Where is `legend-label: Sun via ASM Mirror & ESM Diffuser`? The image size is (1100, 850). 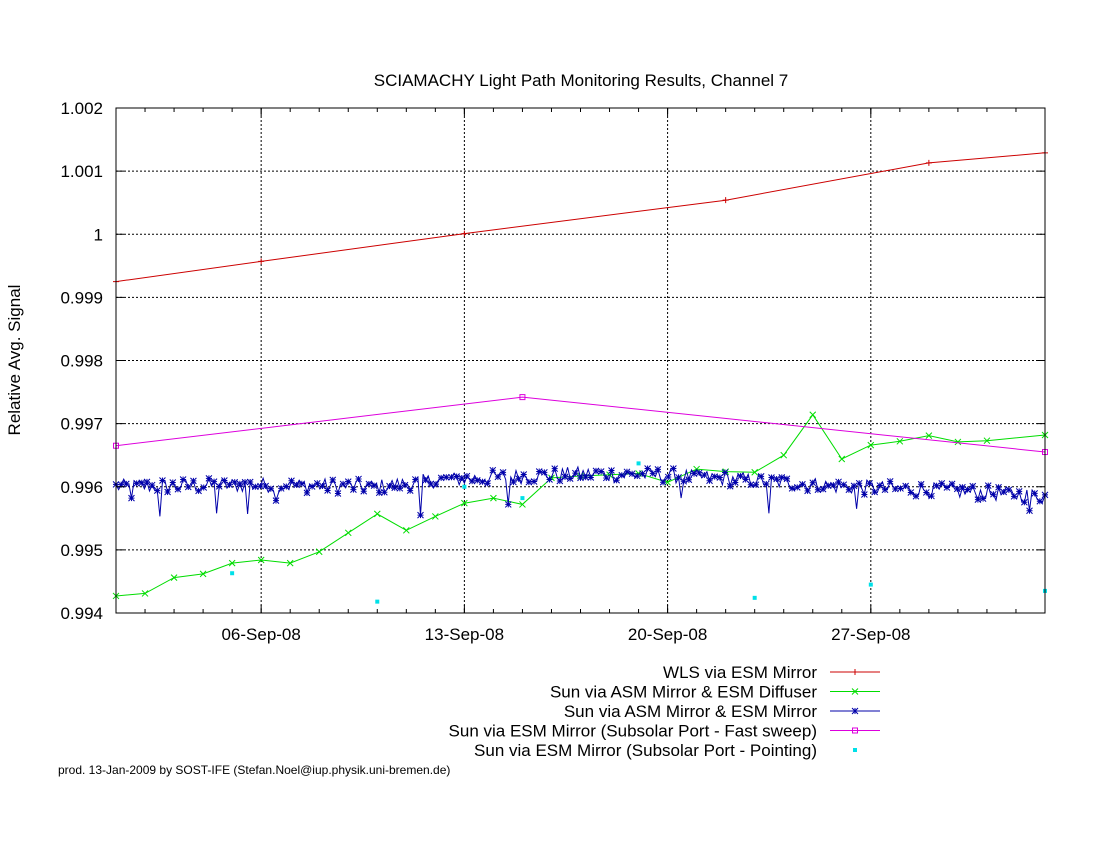
legend-label: Sun via ASM Mirror & ESM Diffuser is located at coordinates (683, 692).